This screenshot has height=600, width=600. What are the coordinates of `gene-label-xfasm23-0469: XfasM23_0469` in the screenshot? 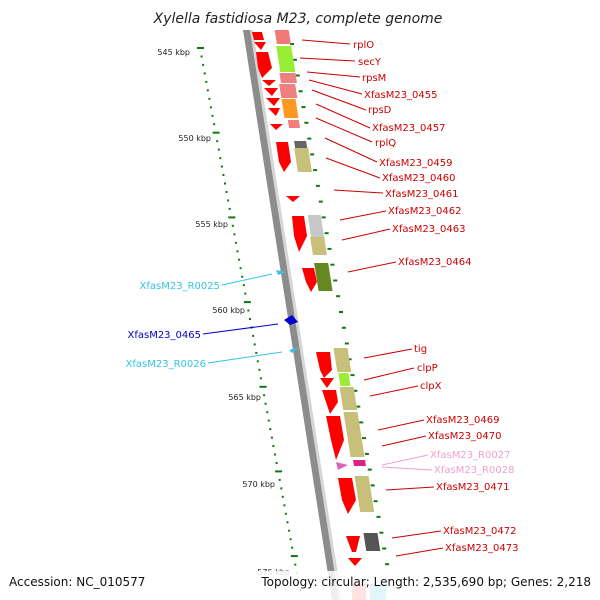 It's located at (463, 420).